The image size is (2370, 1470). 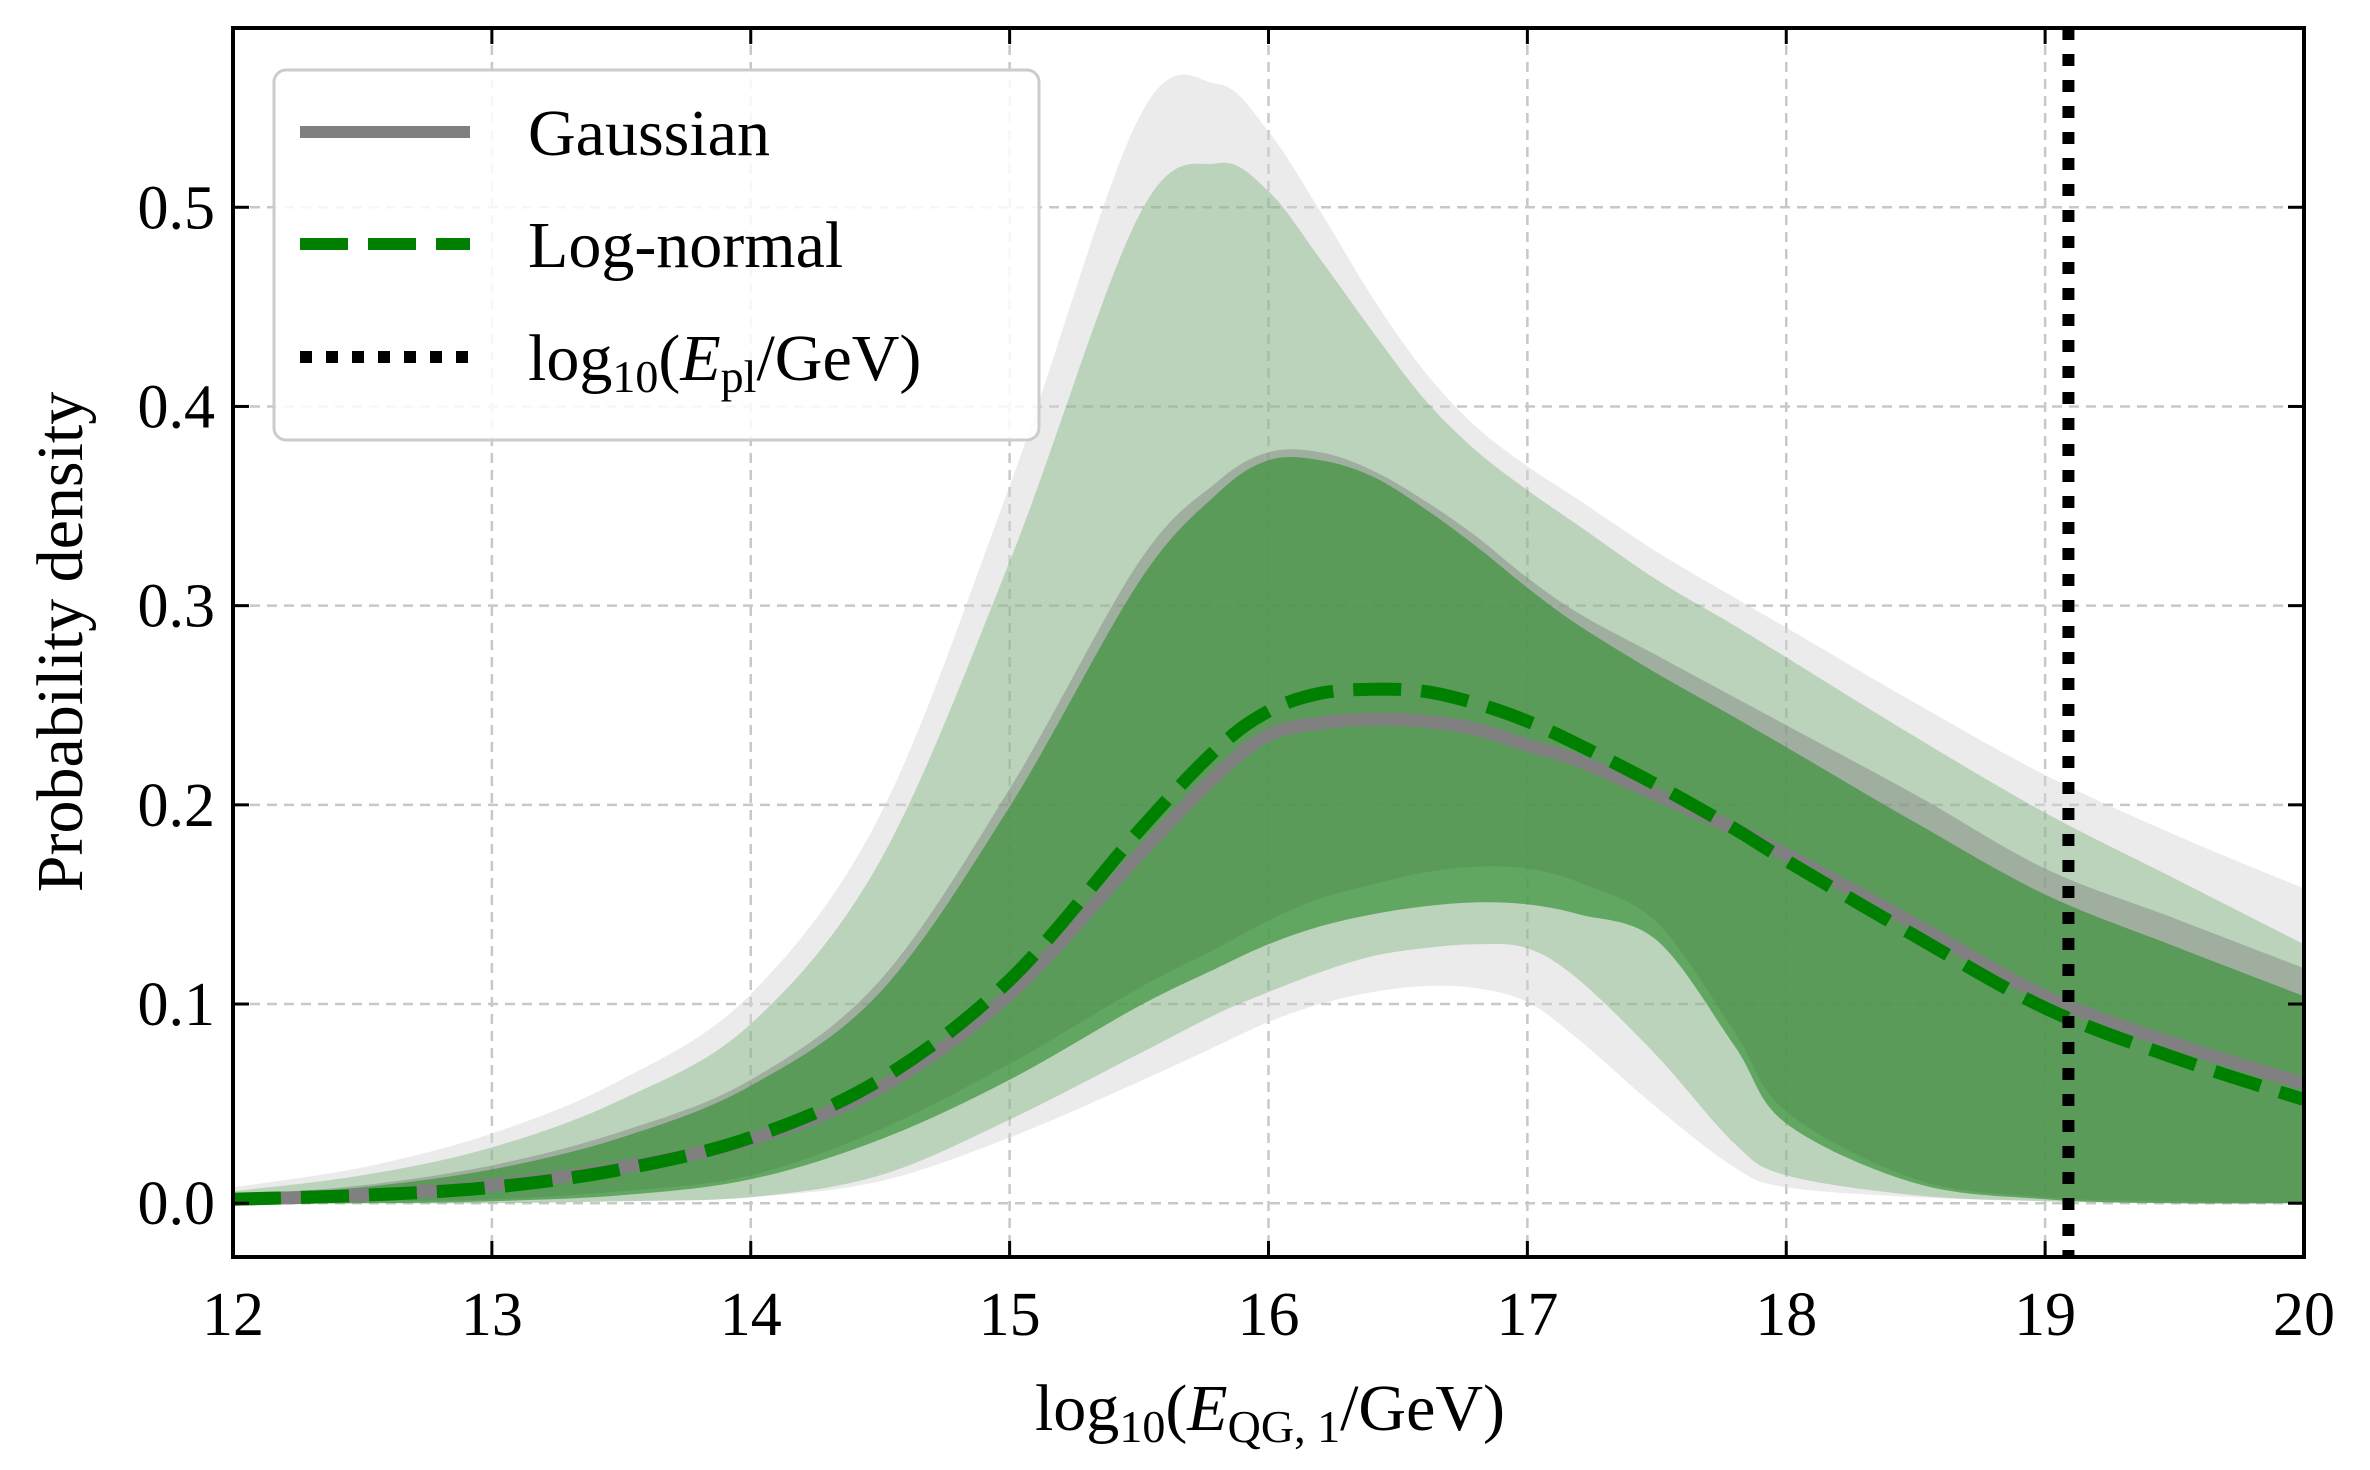 I want to click on legend-item-gaussian: Gaussian, so click(x=535, y=133).